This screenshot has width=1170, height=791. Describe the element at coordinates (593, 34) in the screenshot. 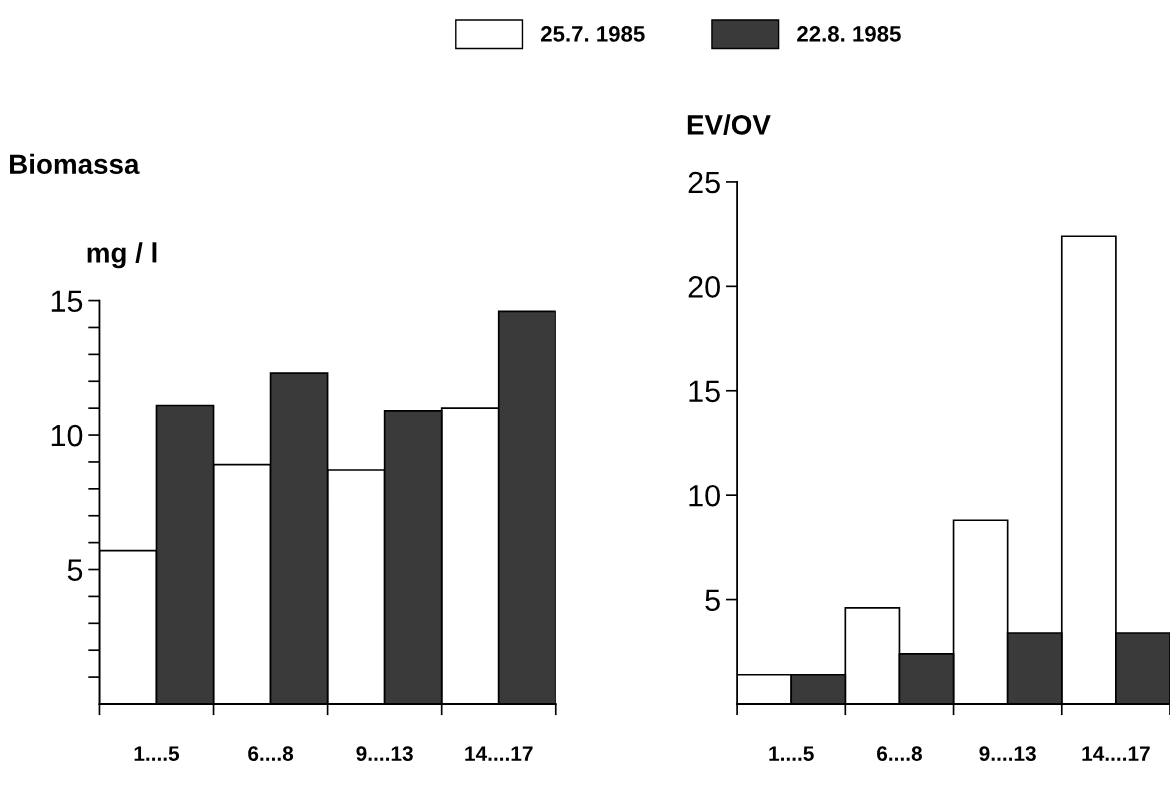

I see `legend-label: 25.7. 1985` at that location.